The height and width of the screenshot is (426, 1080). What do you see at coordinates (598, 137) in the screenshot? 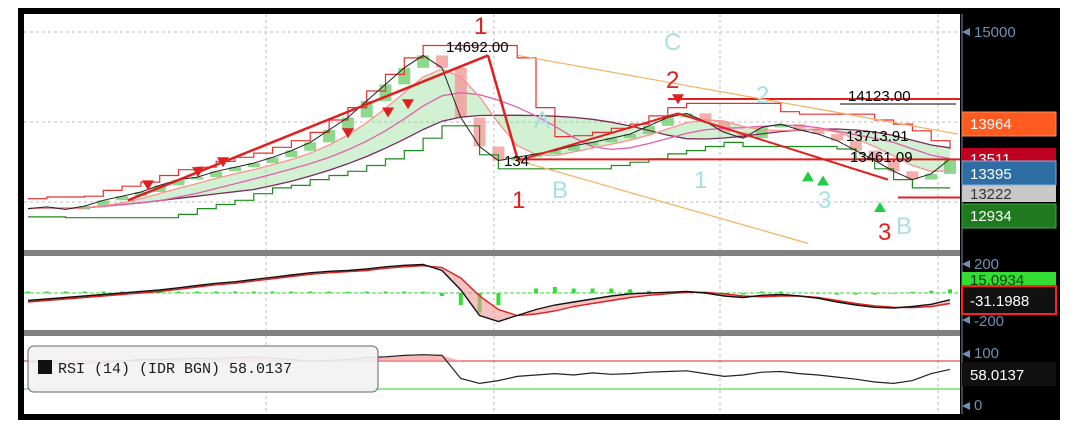
I see `trend-line-wave2` at bounding box center [598, 137].